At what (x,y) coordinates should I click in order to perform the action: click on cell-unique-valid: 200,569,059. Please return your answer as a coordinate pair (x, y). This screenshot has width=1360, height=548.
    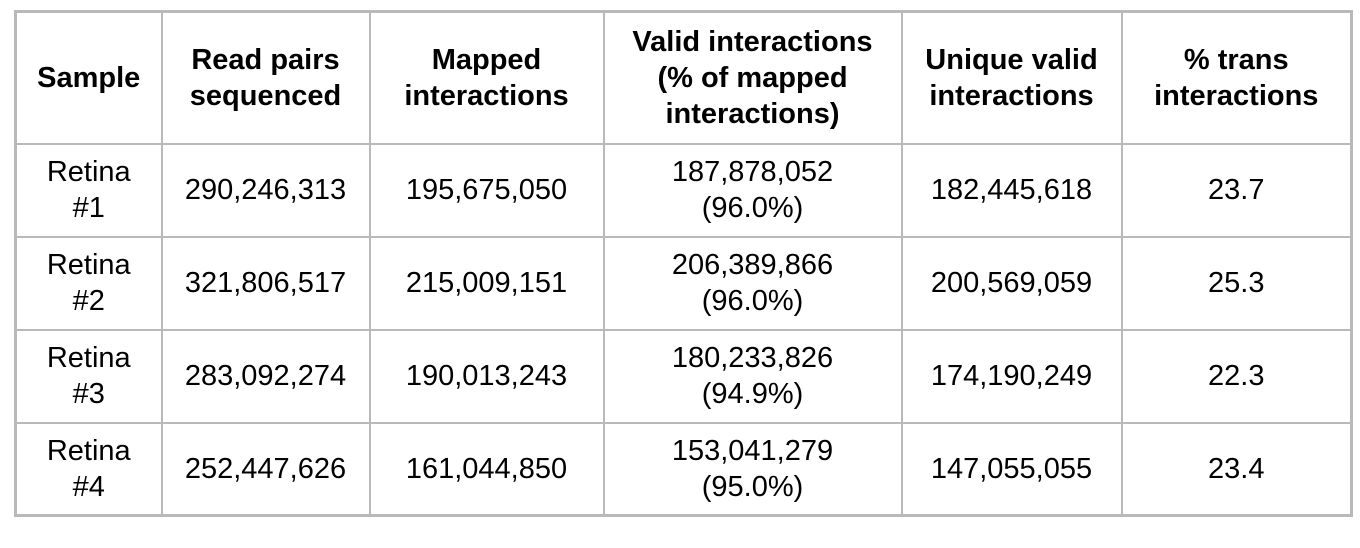
    Looking at the image, I should click on (1011, 283).